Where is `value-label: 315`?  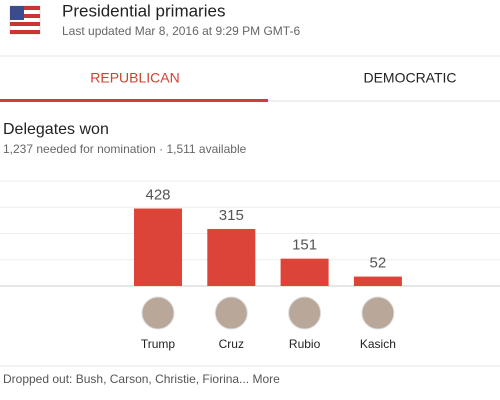
value-label: 315 is located at coordinates (231, 215).